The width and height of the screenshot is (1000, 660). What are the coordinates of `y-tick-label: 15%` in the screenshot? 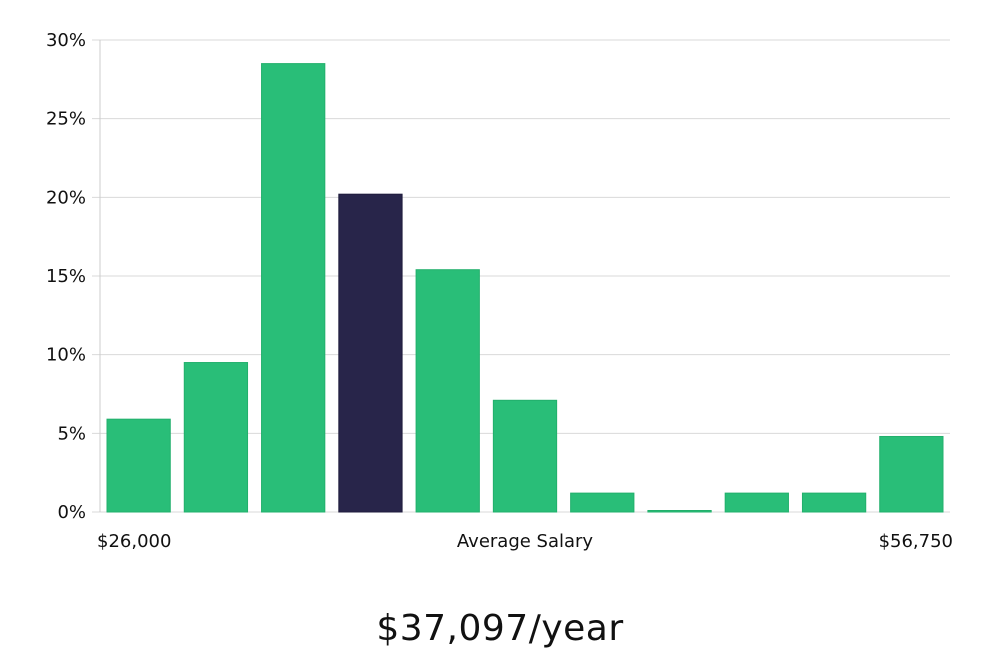 It's located at (66, 276).